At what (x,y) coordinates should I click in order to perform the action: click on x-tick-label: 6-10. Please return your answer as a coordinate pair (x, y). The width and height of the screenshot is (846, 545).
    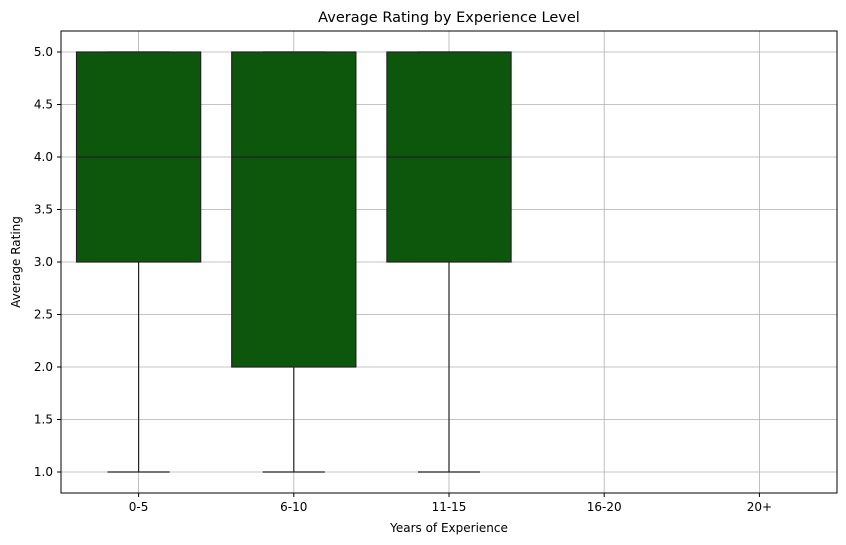
    Looking at the image, I should click on (293, 507).